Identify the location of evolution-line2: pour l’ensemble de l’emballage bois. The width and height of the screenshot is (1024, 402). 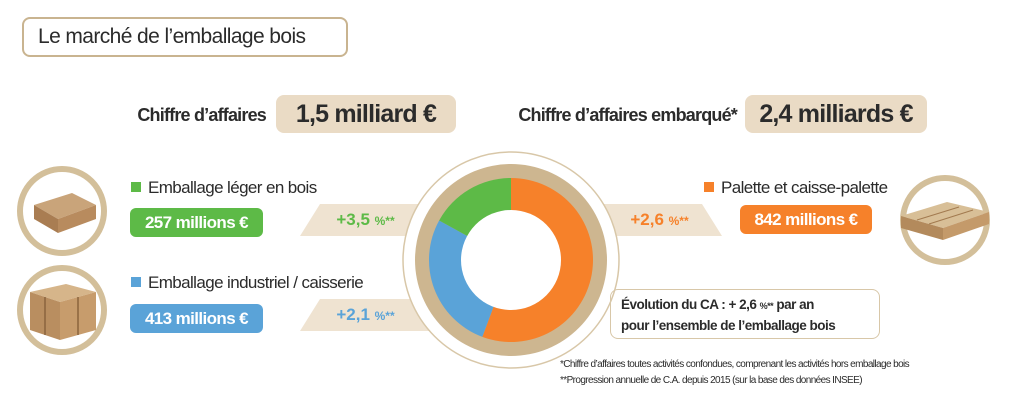
(728, 325).